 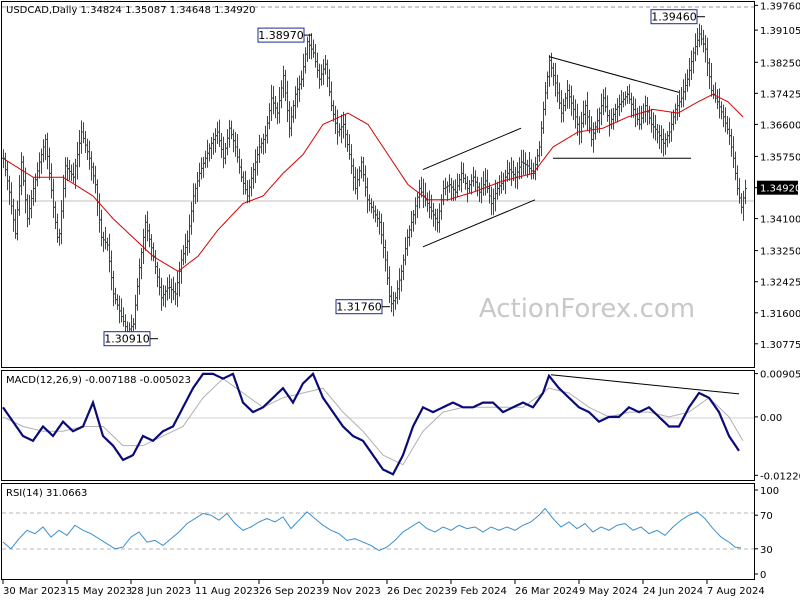 What do you see at coordinates (780, 6) in the screenshot?
I see `price-y-tick-label: 1.39760` at bounding box center [780, 6].